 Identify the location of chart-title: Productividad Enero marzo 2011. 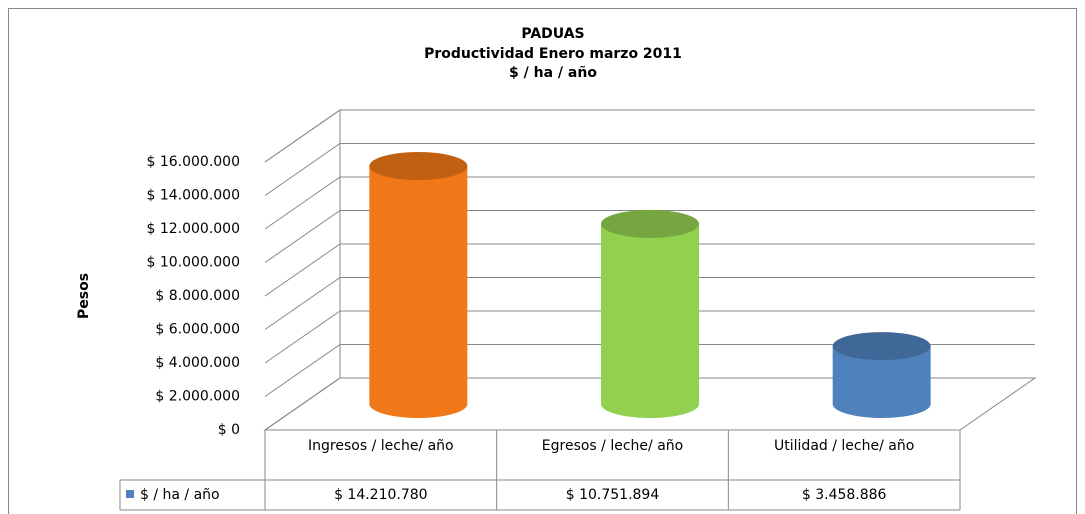
(553, 54).